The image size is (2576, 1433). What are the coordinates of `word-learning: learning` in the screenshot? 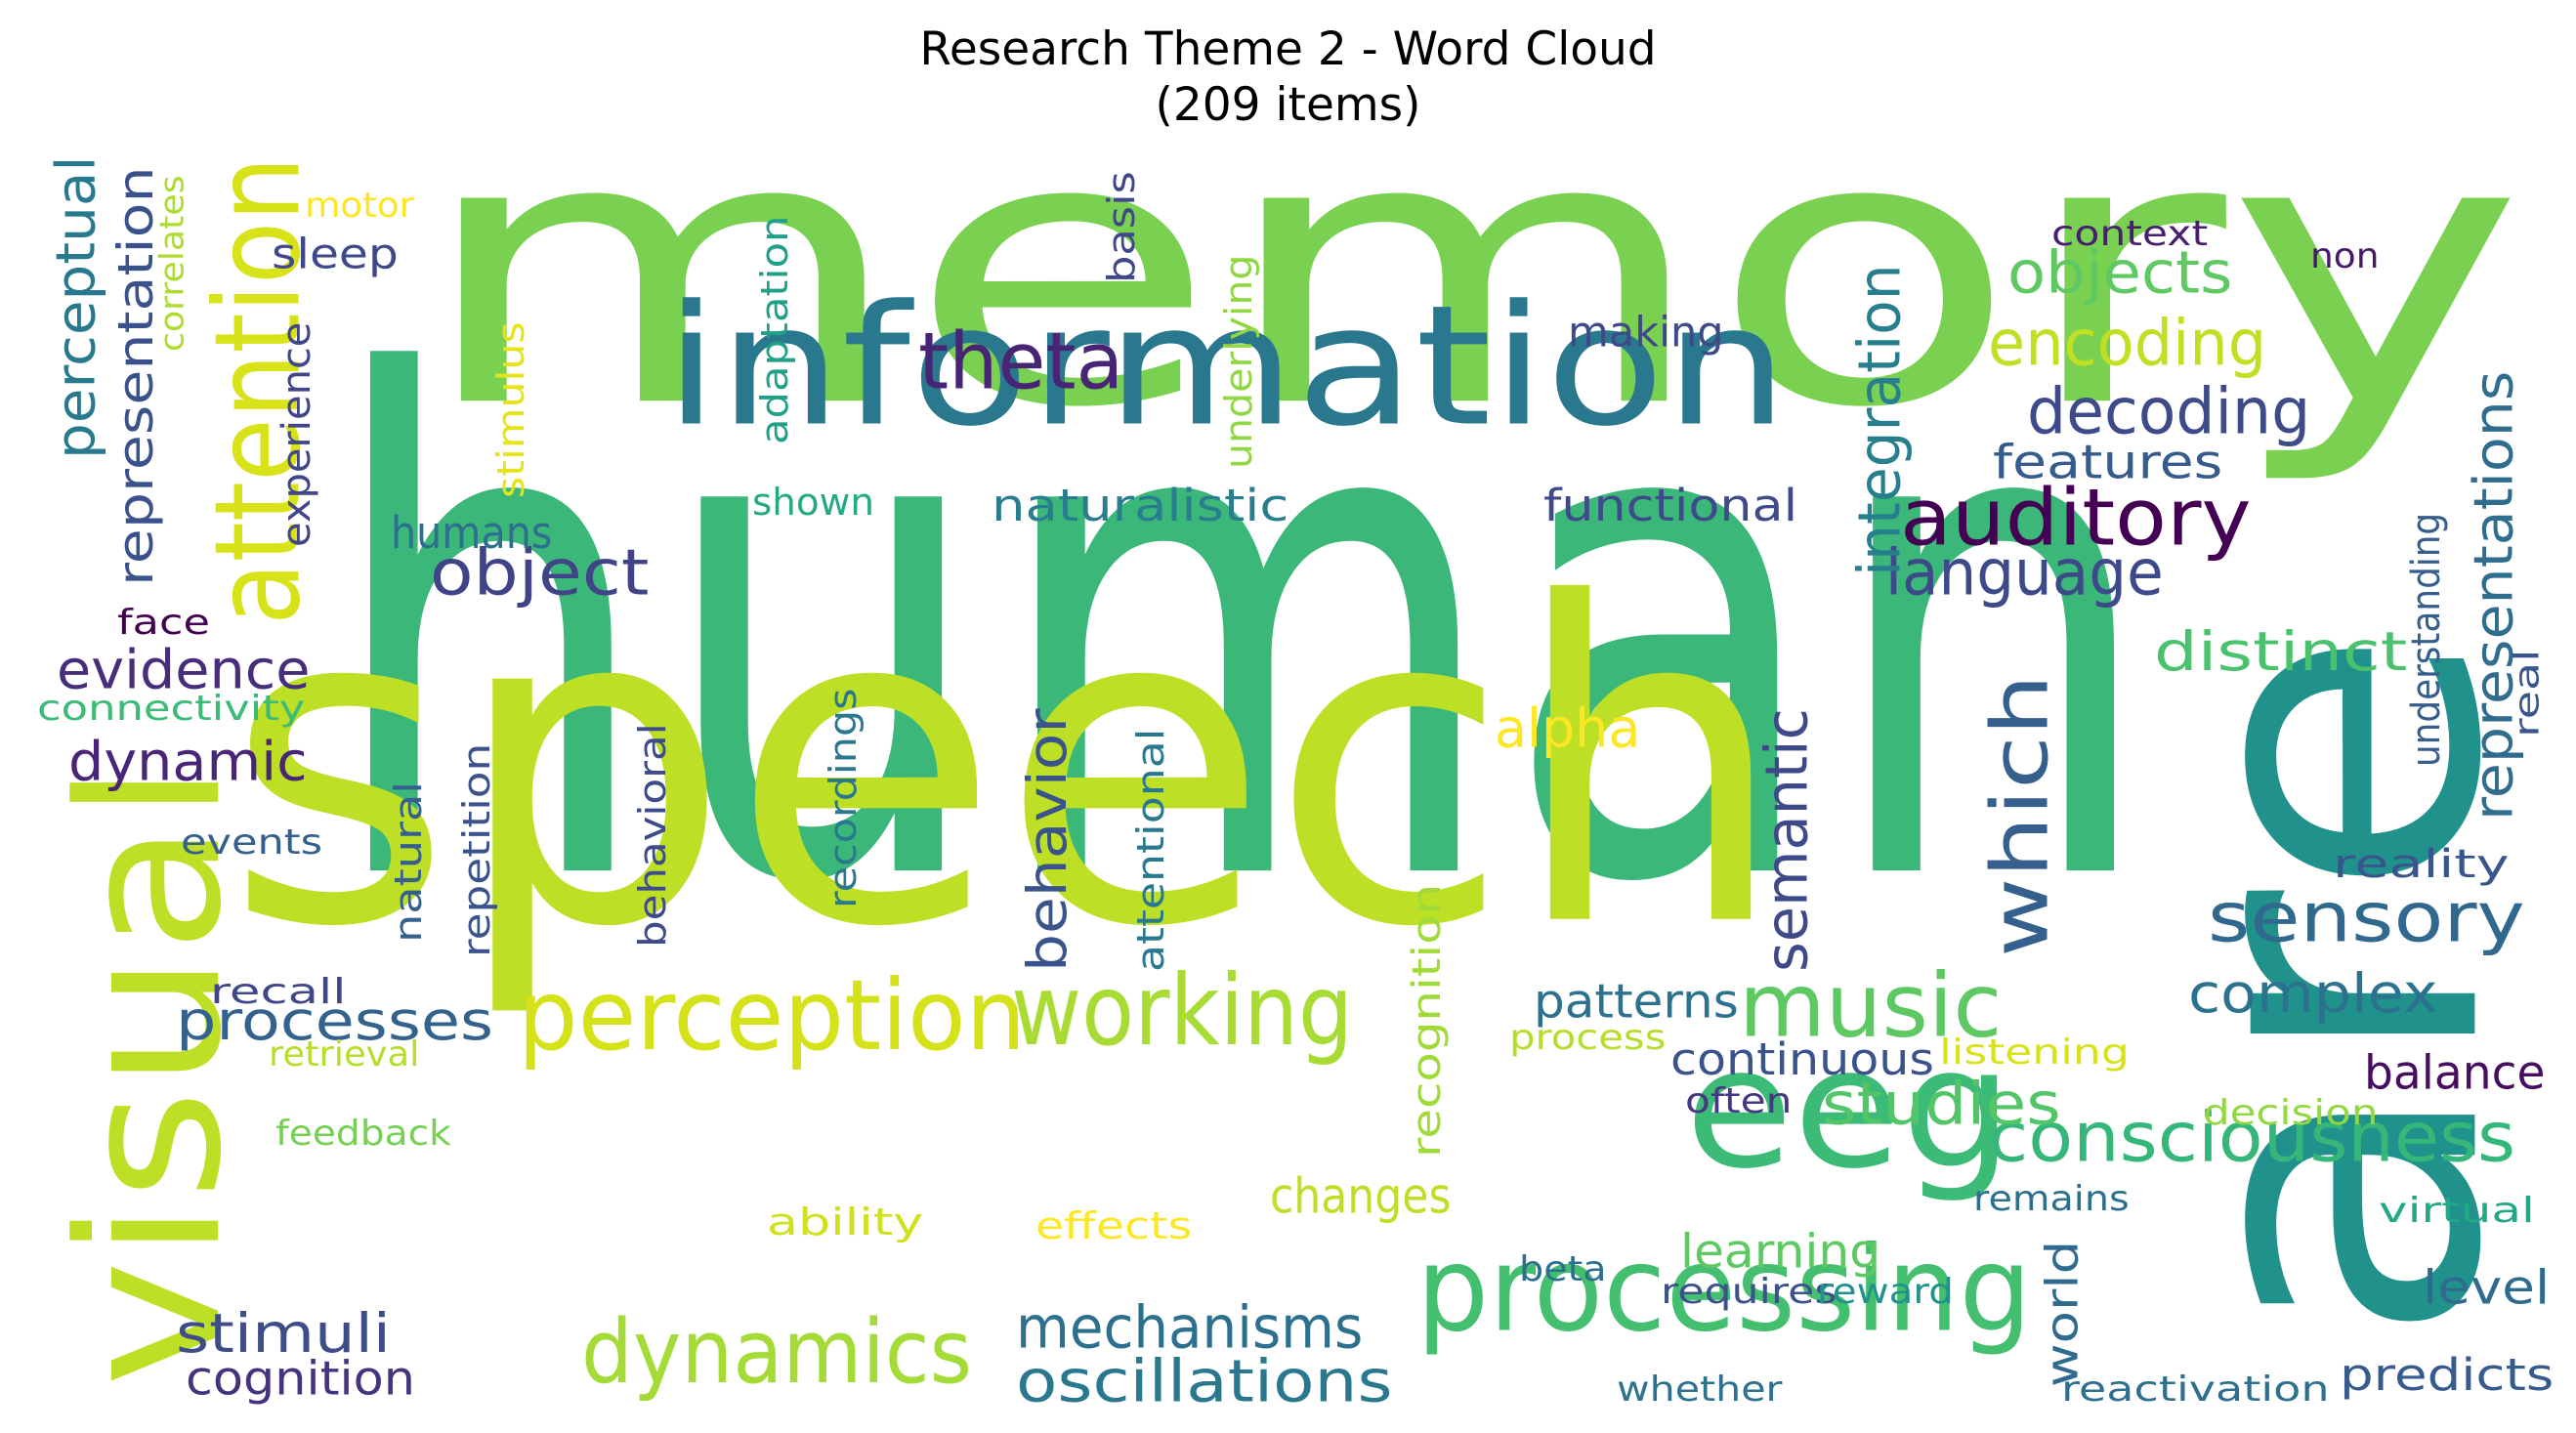 It's located at (1780, 1252).